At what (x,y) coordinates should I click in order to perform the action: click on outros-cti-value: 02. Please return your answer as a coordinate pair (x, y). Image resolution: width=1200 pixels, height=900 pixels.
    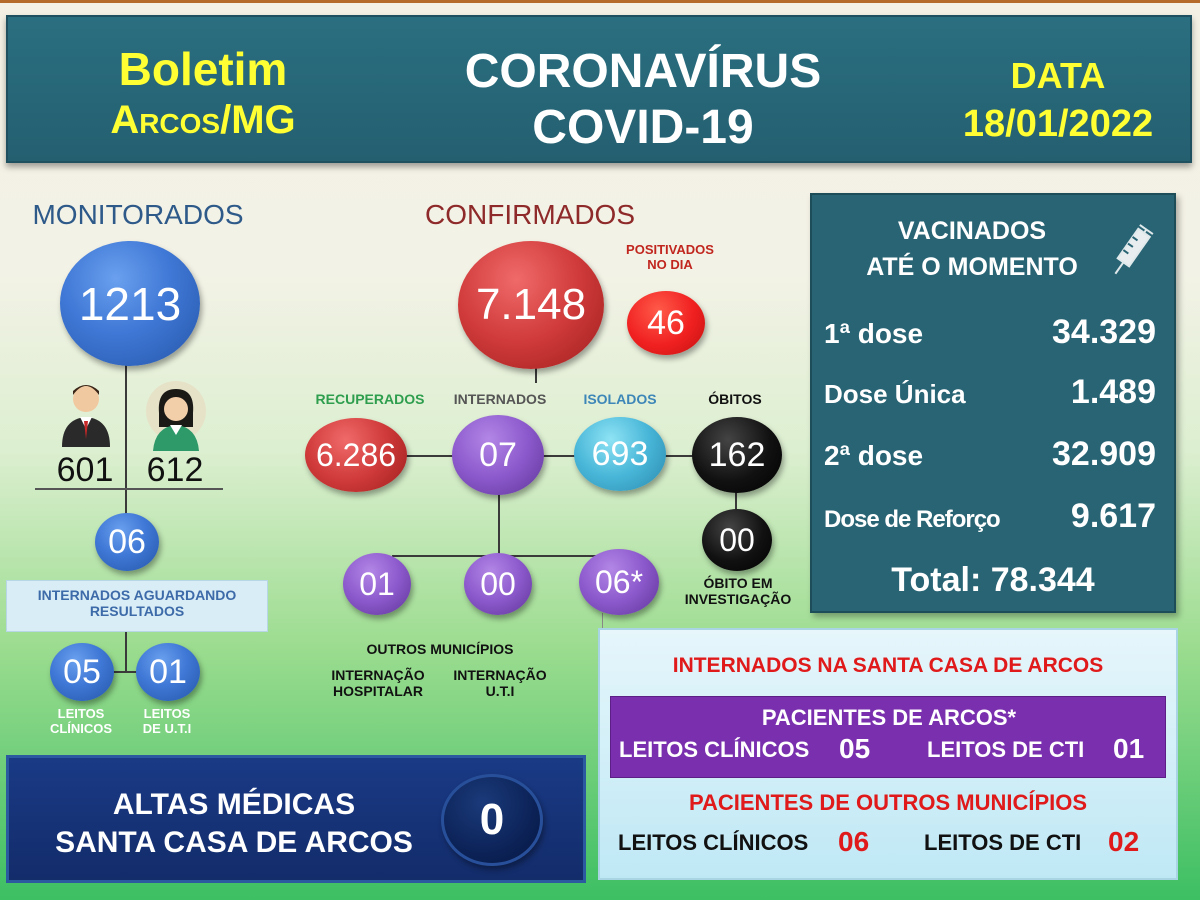
    Looking at the image, I should click on (1124, 841).